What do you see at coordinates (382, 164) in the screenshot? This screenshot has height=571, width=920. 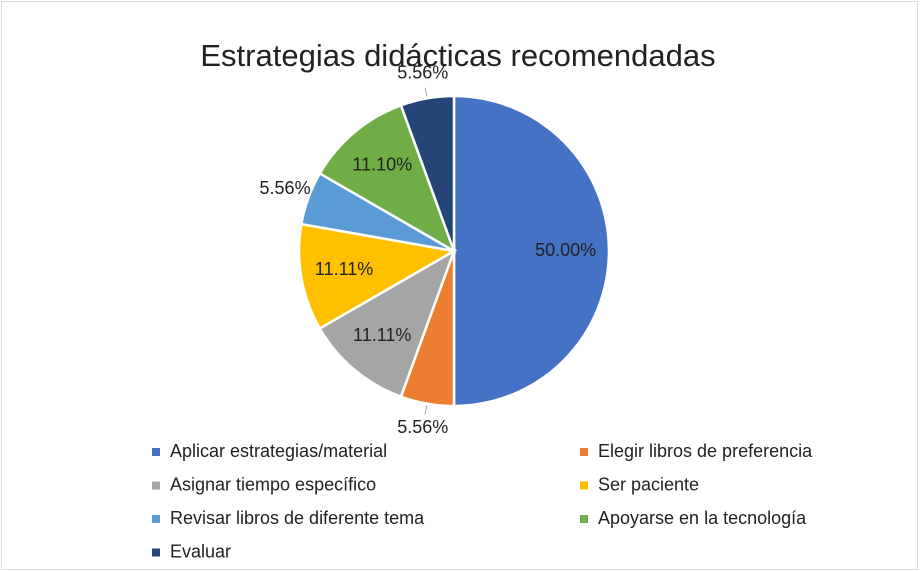 I see `data-label: 11.10%` at bounding box center [382, 164].